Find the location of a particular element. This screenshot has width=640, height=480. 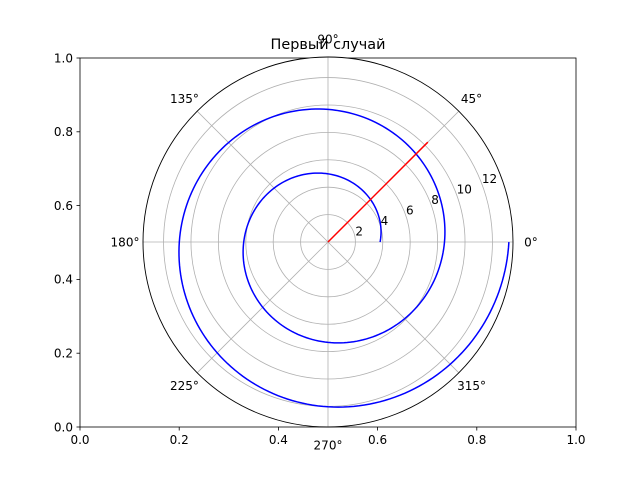

r-tick-label: 2 is located at coordinates (359, 232).